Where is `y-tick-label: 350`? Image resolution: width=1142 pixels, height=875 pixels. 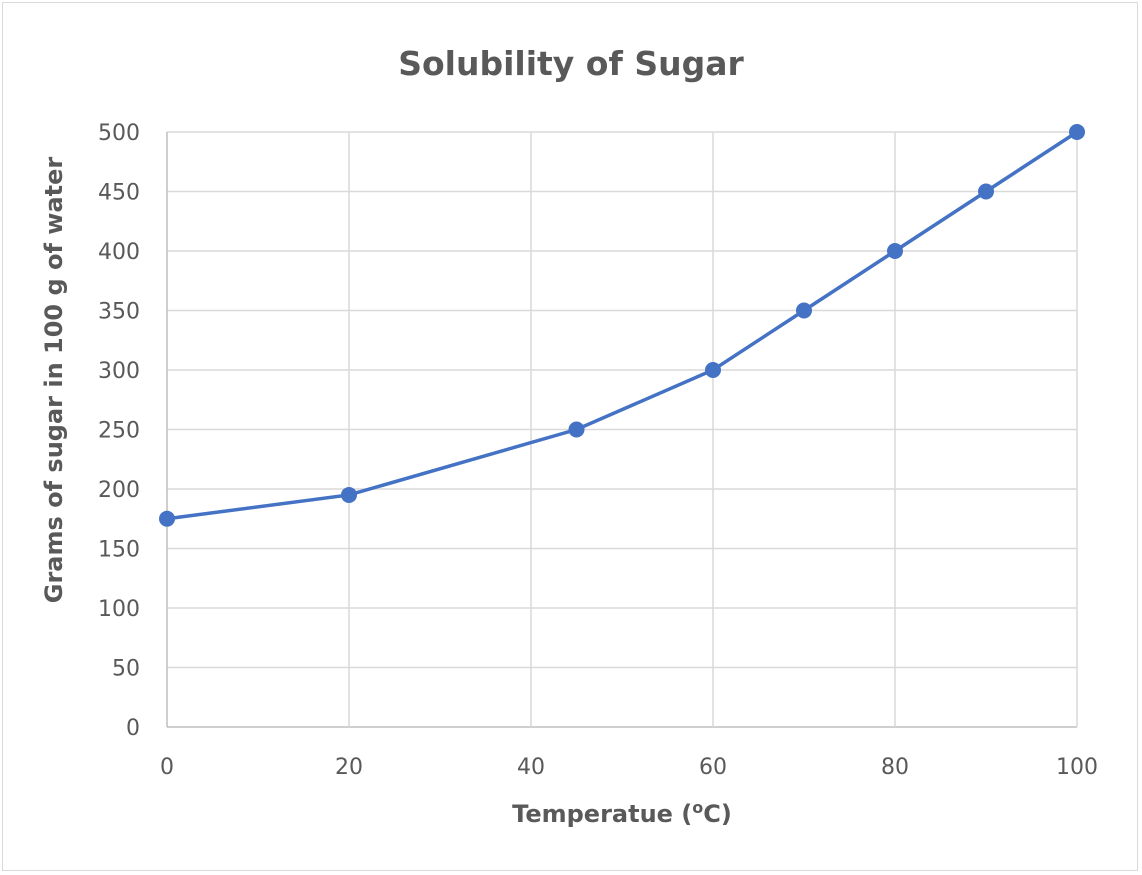
y-tick-label: 350 is located at coordinates (119, 312).